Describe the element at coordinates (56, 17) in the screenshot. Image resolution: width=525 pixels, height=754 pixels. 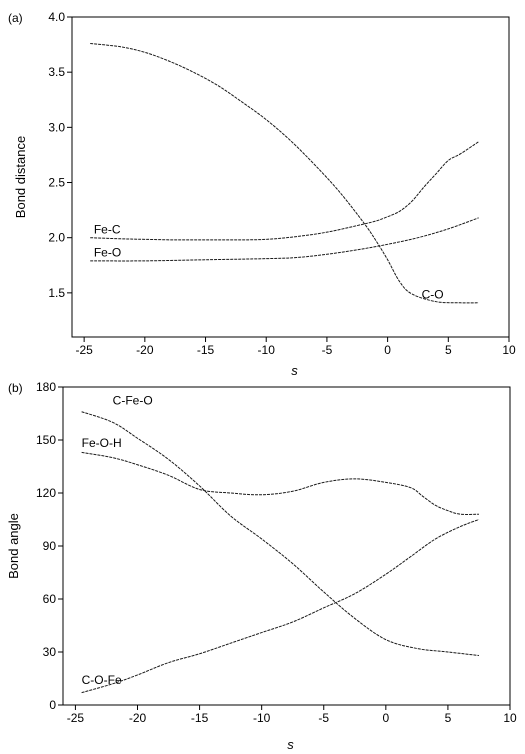
I see `y-tick-label-a: 4.0` at that location.